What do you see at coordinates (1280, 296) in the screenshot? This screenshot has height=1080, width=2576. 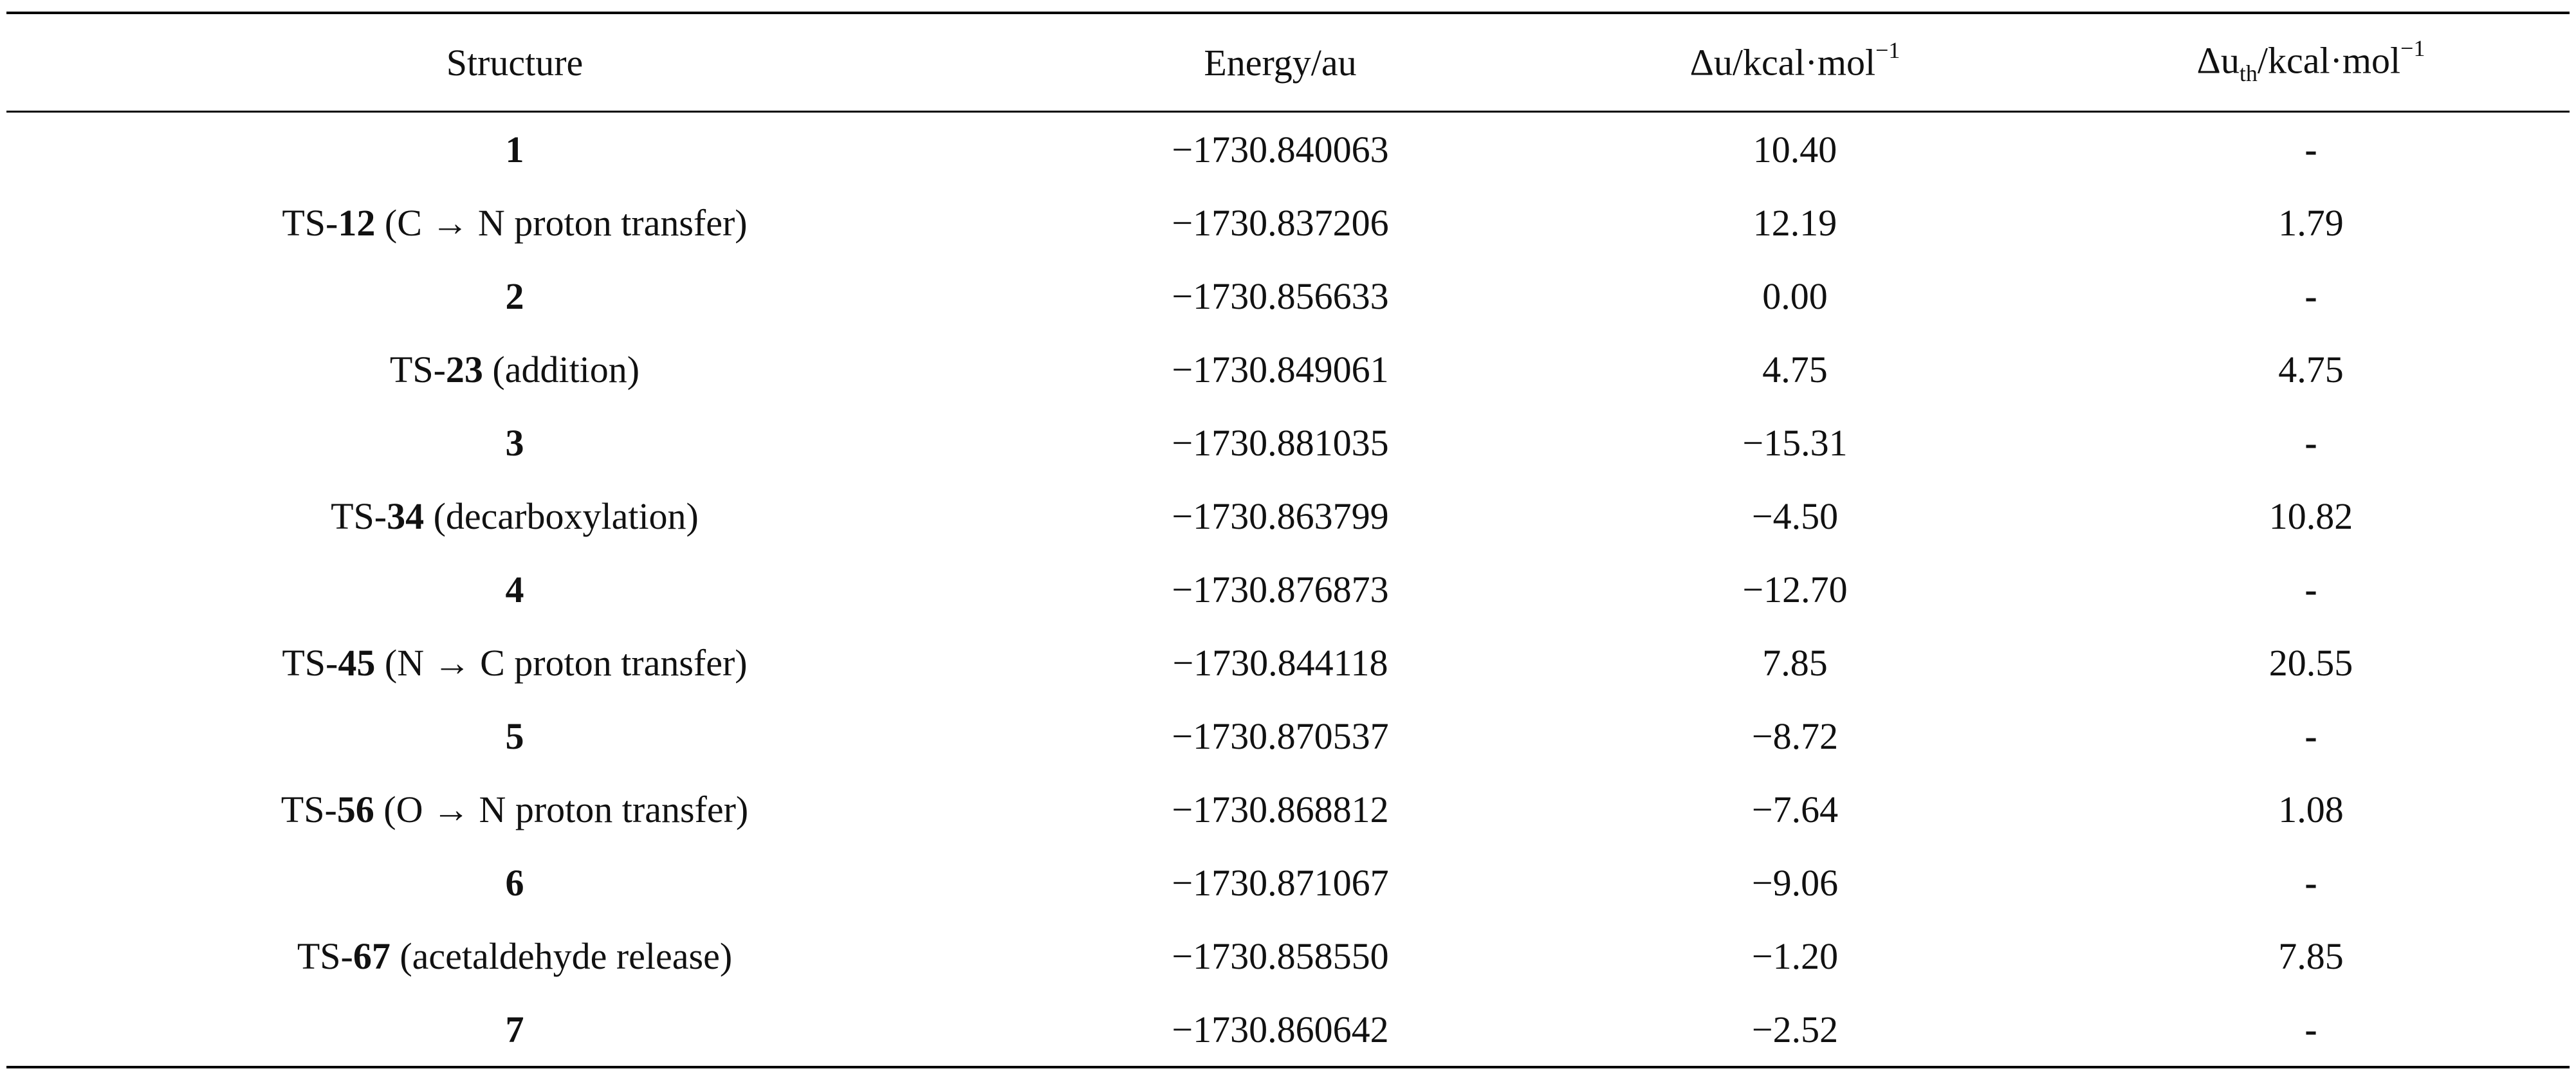 I see `cell-energy: −1730.856633` at bounding box center [1280, 296].